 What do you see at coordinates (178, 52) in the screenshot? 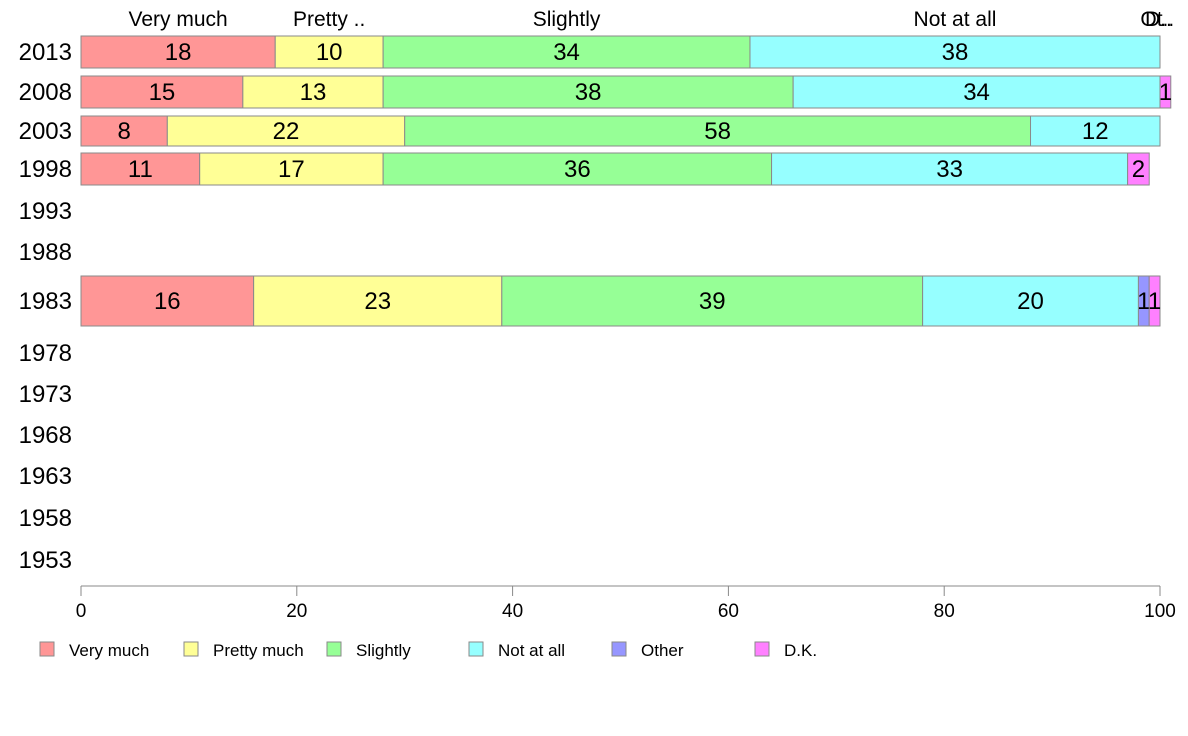
I see `data-label: 18` at bounding box center [178, 52].